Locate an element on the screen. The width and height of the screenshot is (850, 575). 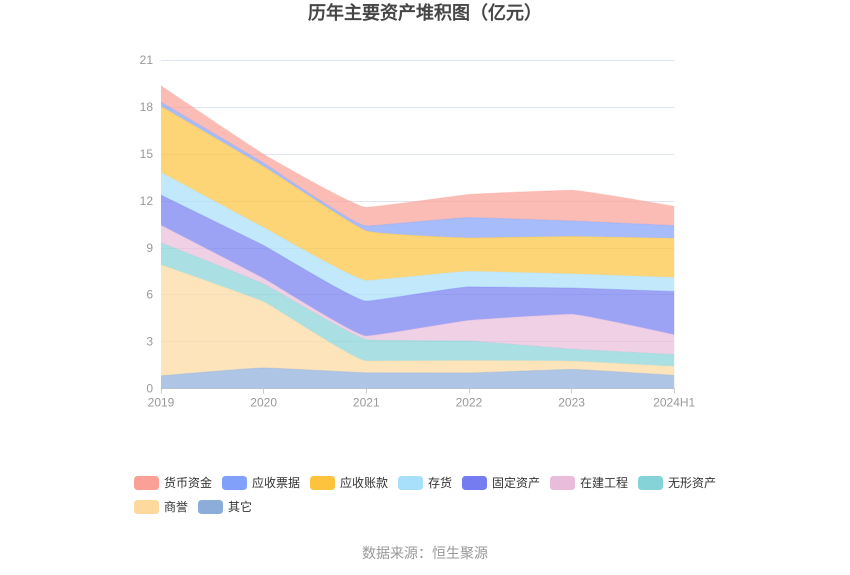
svg-text: 其它 is located at coordinates (240, 506).